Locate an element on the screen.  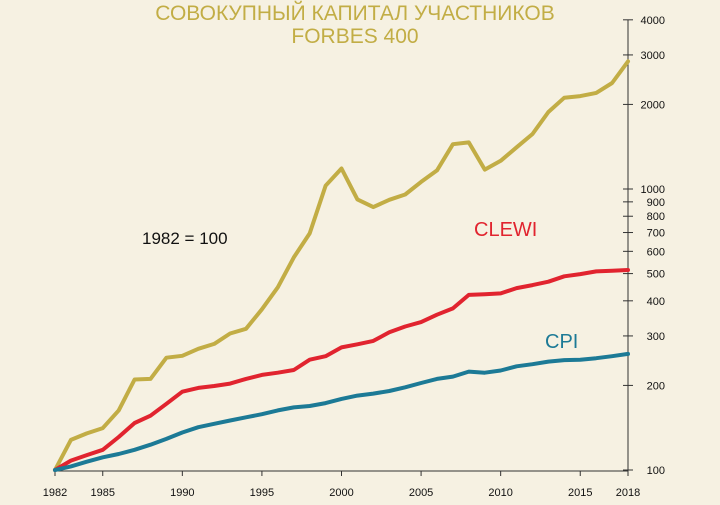
y-tick-label: 900 is located at coordinates (656, 203).